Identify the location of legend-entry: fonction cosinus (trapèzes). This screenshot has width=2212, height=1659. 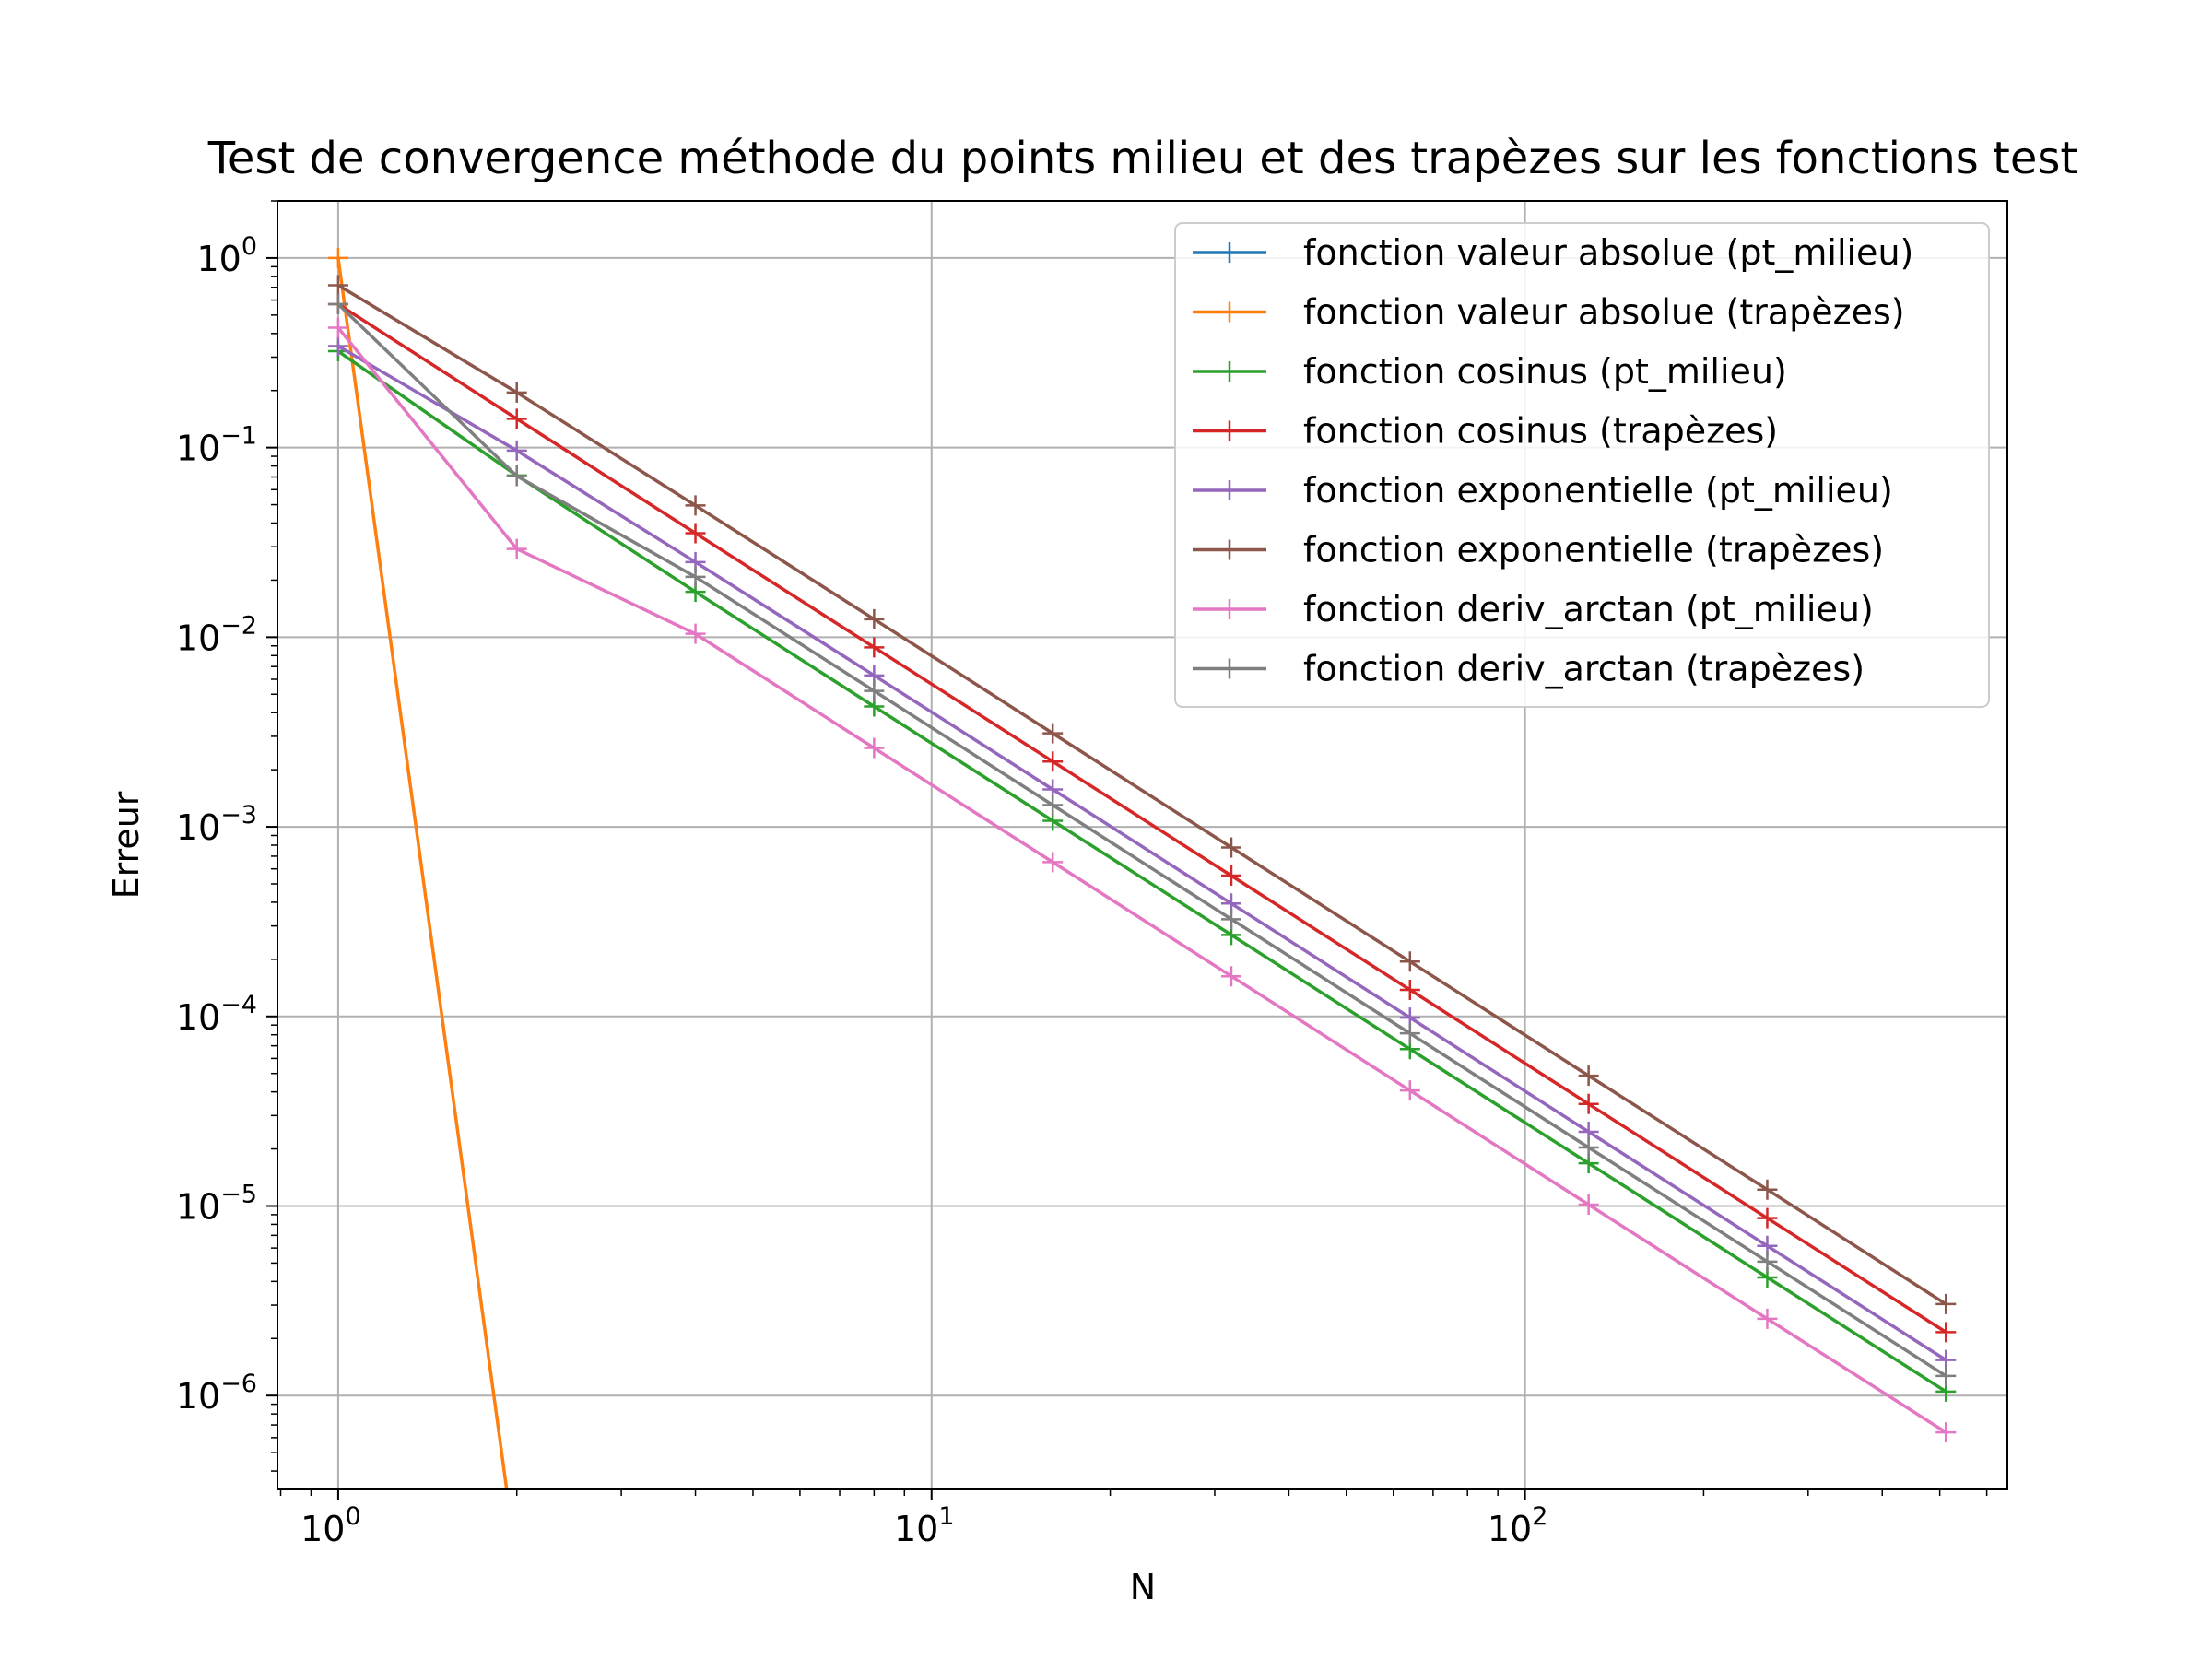
(1485, 431).